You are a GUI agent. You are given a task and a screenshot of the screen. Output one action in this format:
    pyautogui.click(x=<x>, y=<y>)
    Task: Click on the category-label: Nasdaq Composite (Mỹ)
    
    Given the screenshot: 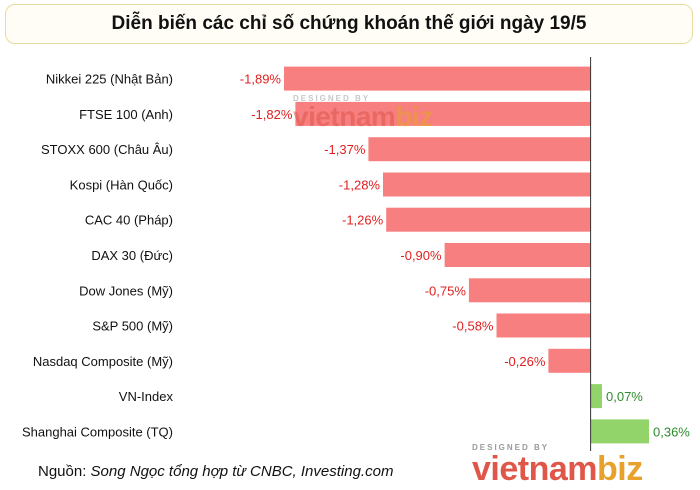 What is the action you would take?
    pyautogui.click(x=103, y=361)
    